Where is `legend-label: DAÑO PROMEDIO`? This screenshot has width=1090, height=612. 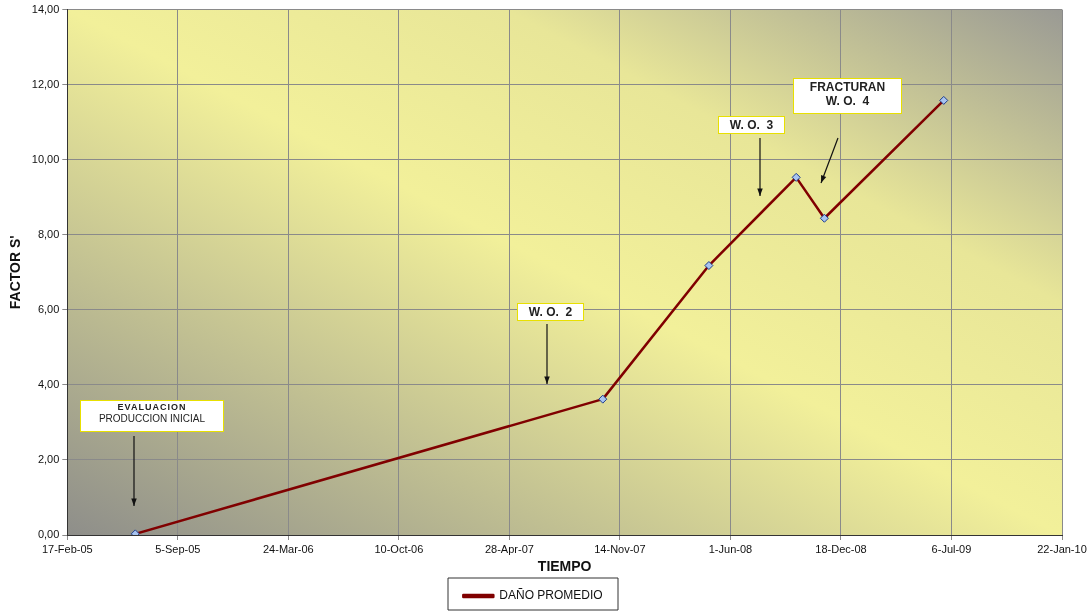 legend-label: DAÑO PROMEDIO is located at coordinates (551, 595).